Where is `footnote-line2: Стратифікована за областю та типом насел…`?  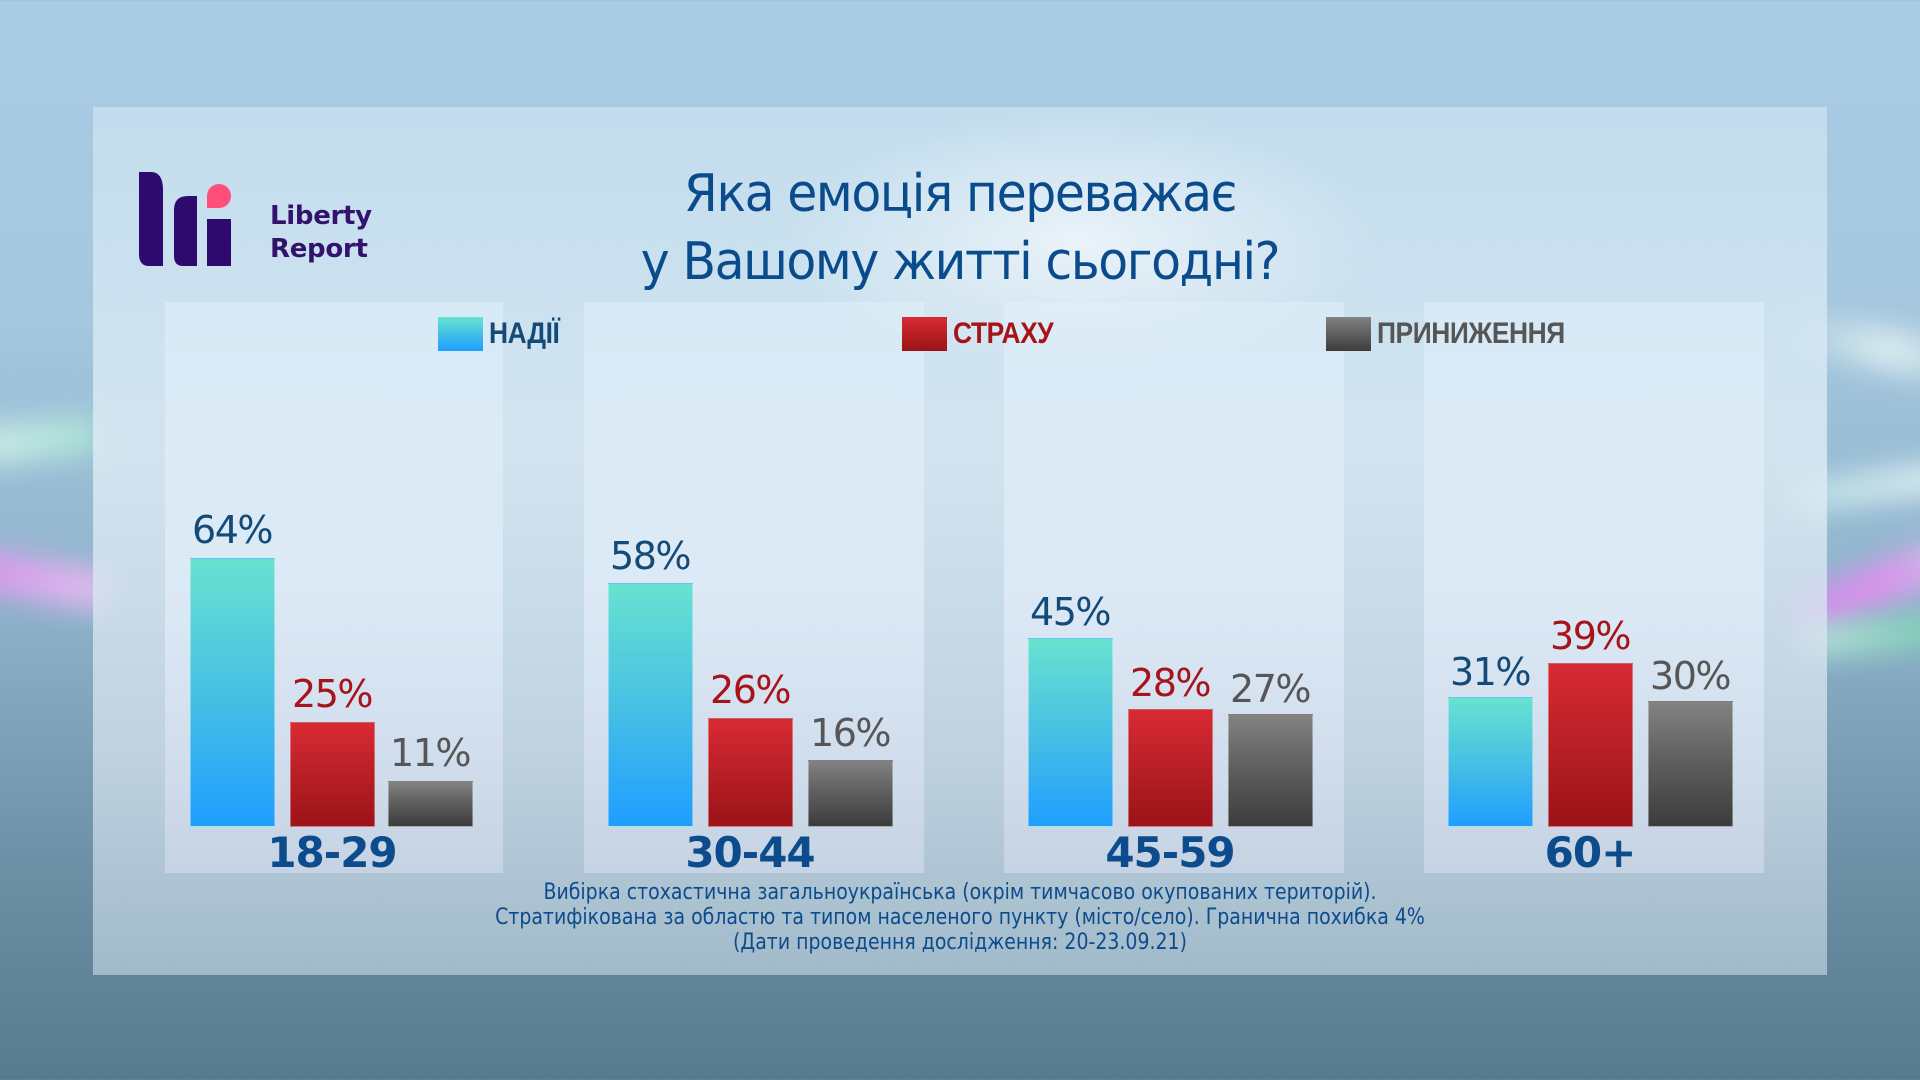 footnote-line2: Стратифікована за областю та типом насел… is located at coordinates (960, 917).